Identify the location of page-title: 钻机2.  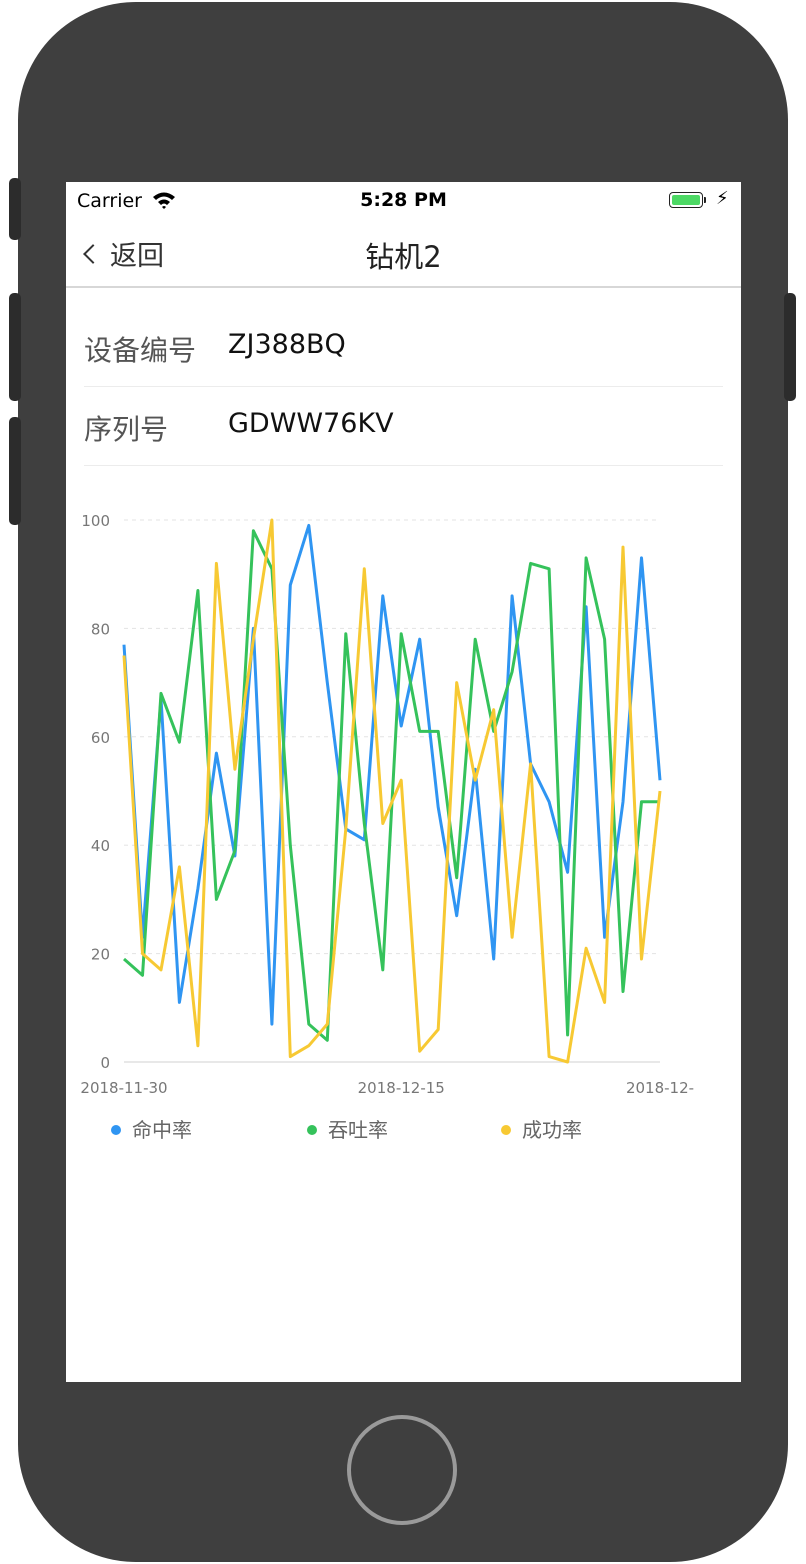
(403, 257).